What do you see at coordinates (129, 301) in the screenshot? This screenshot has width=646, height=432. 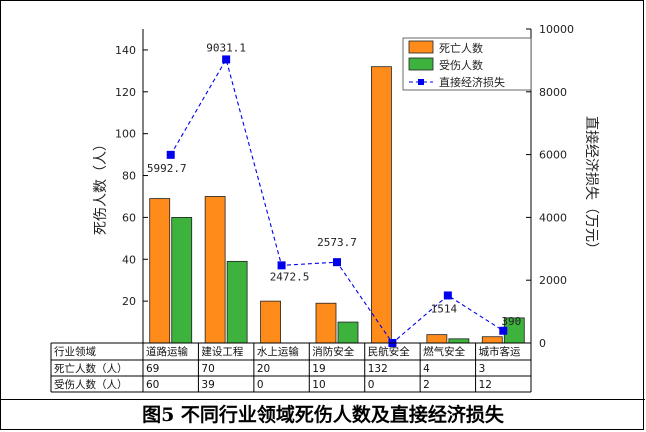 I see `y-tick-label: 20` at bounding box center [129, 301].